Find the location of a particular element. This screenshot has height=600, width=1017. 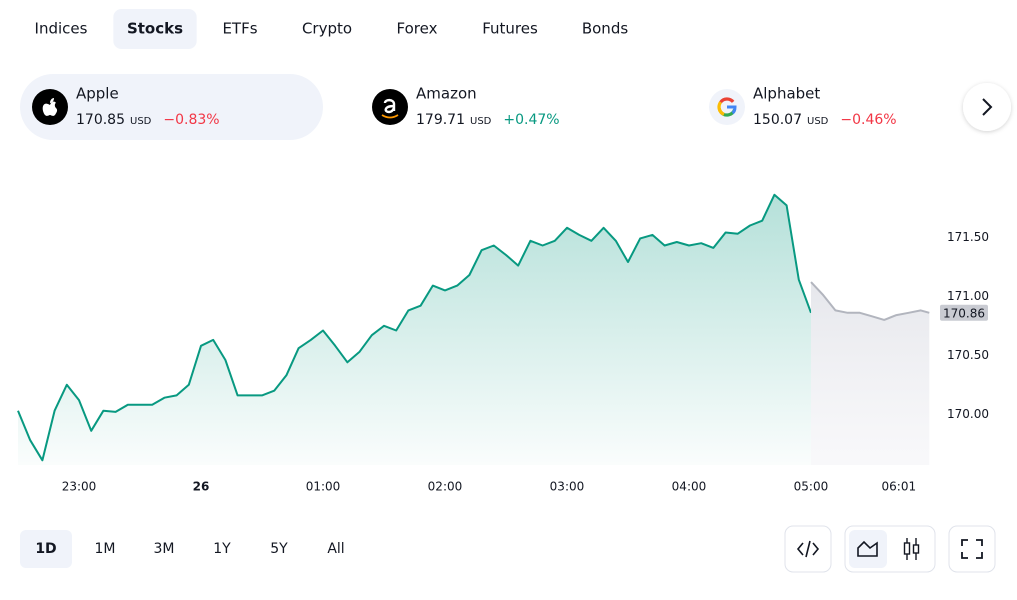

candle-style-button is located at coordinates (911, 549).